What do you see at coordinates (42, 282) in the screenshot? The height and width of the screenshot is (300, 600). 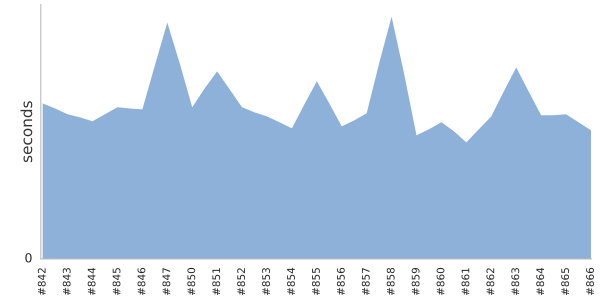 I see `x-tick-label: #842` at bounding box center [42, 282].